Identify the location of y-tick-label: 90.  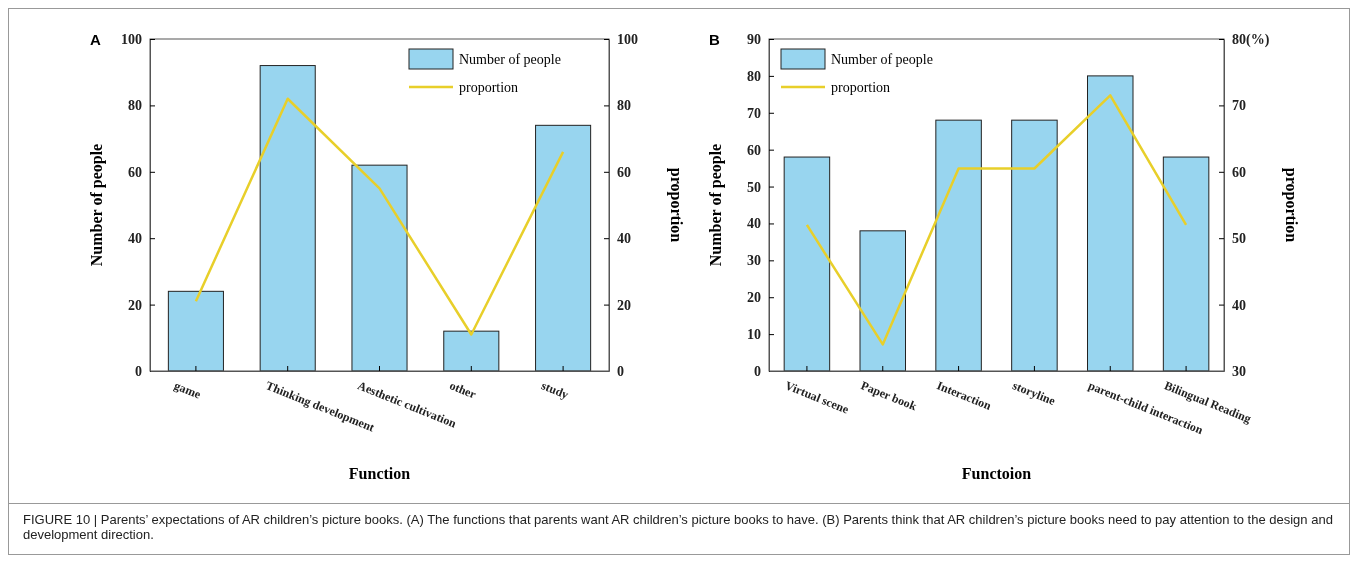
(754, 39).